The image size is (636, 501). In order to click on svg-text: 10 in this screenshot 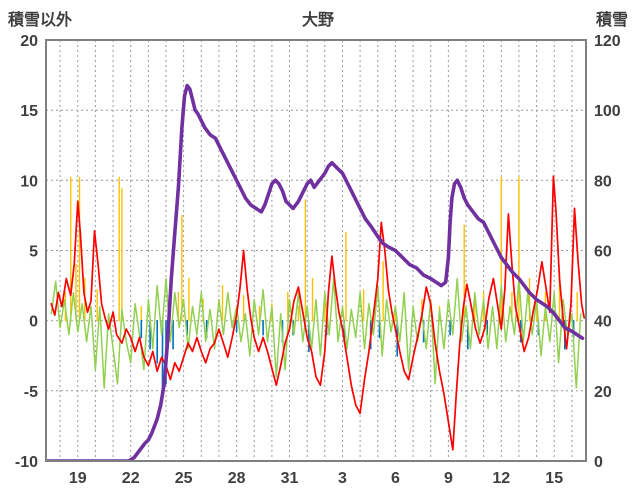, I will do `click(29, 181)`.